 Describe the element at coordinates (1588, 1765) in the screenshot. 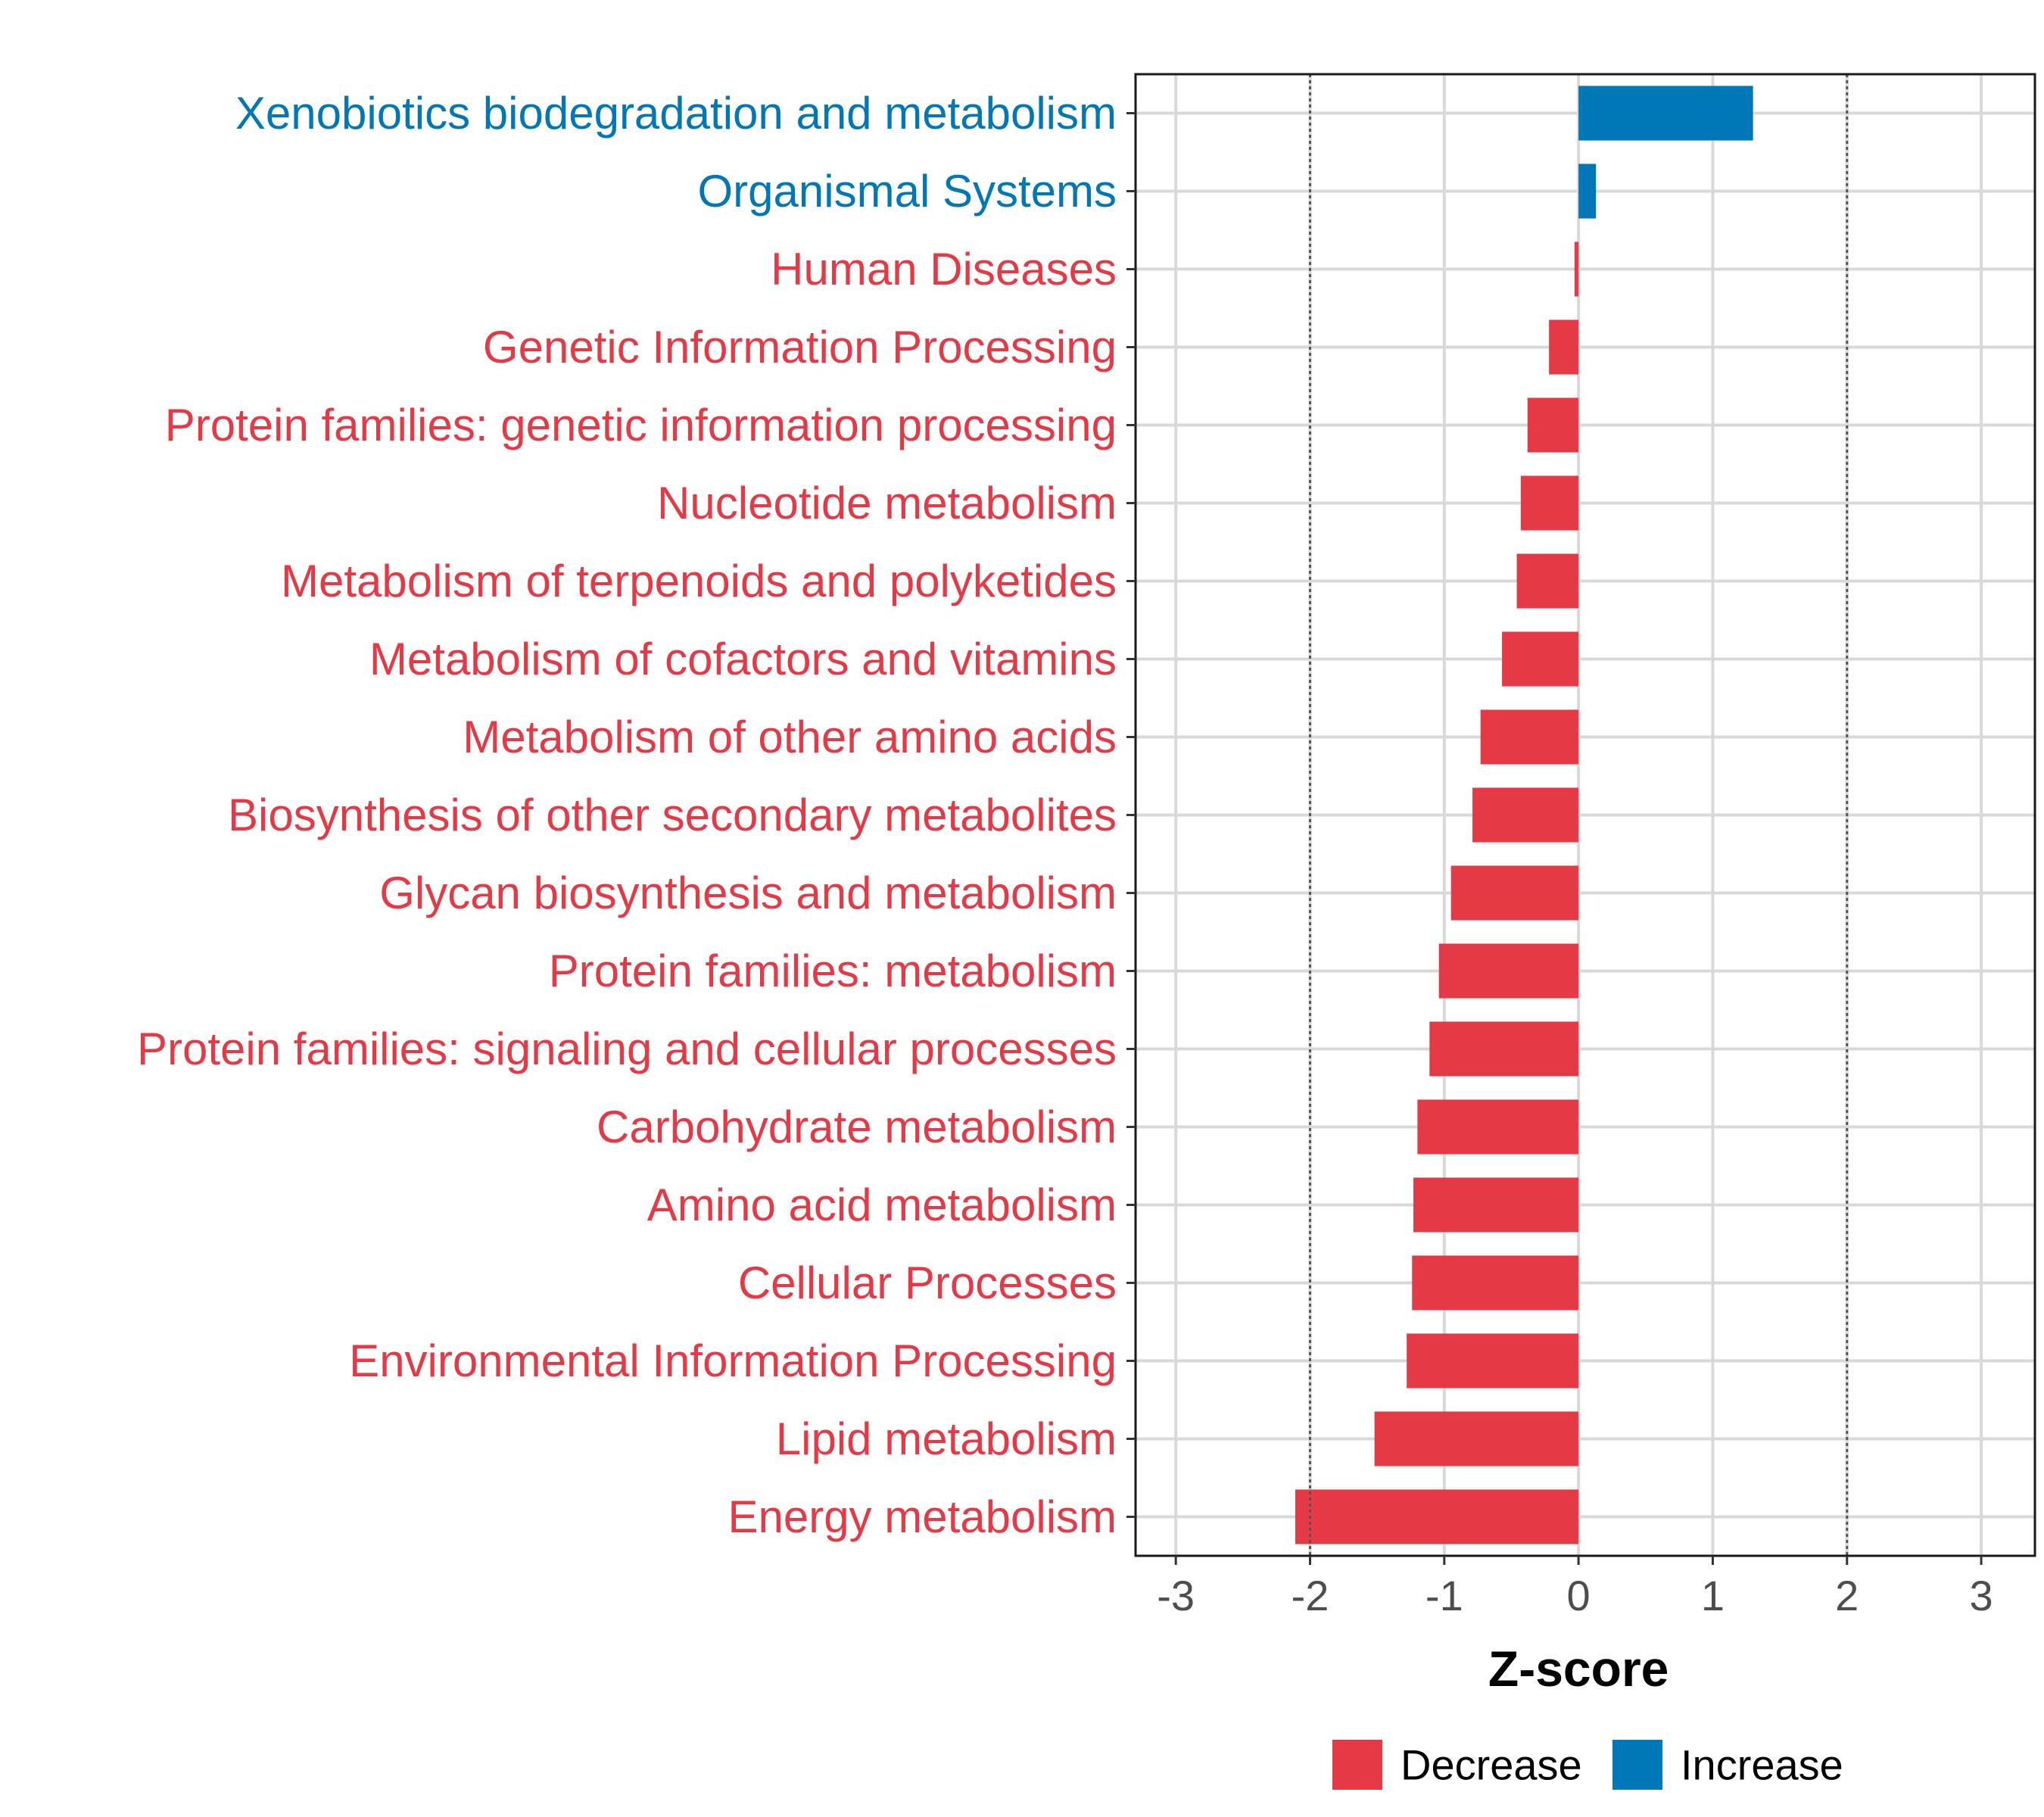

I see `legend: Decrease Increase` at that location.